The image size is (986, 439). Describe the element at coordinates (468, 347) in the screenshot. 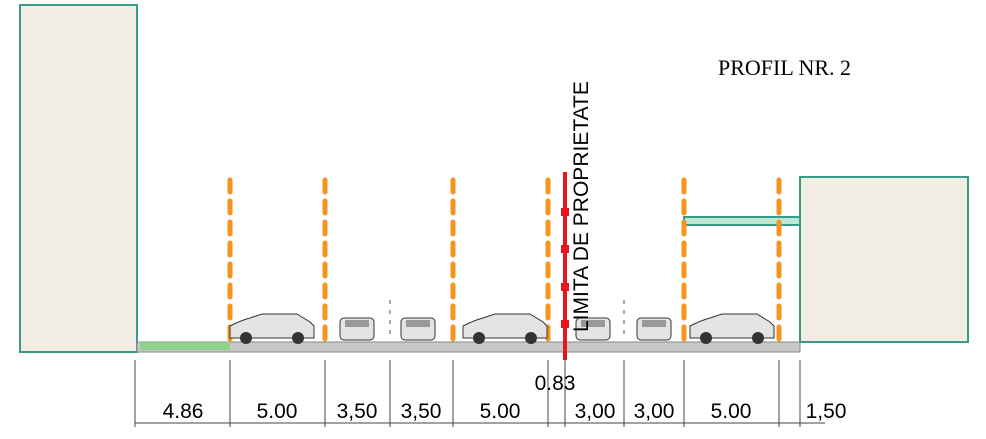

I see `road-surface` at that location.